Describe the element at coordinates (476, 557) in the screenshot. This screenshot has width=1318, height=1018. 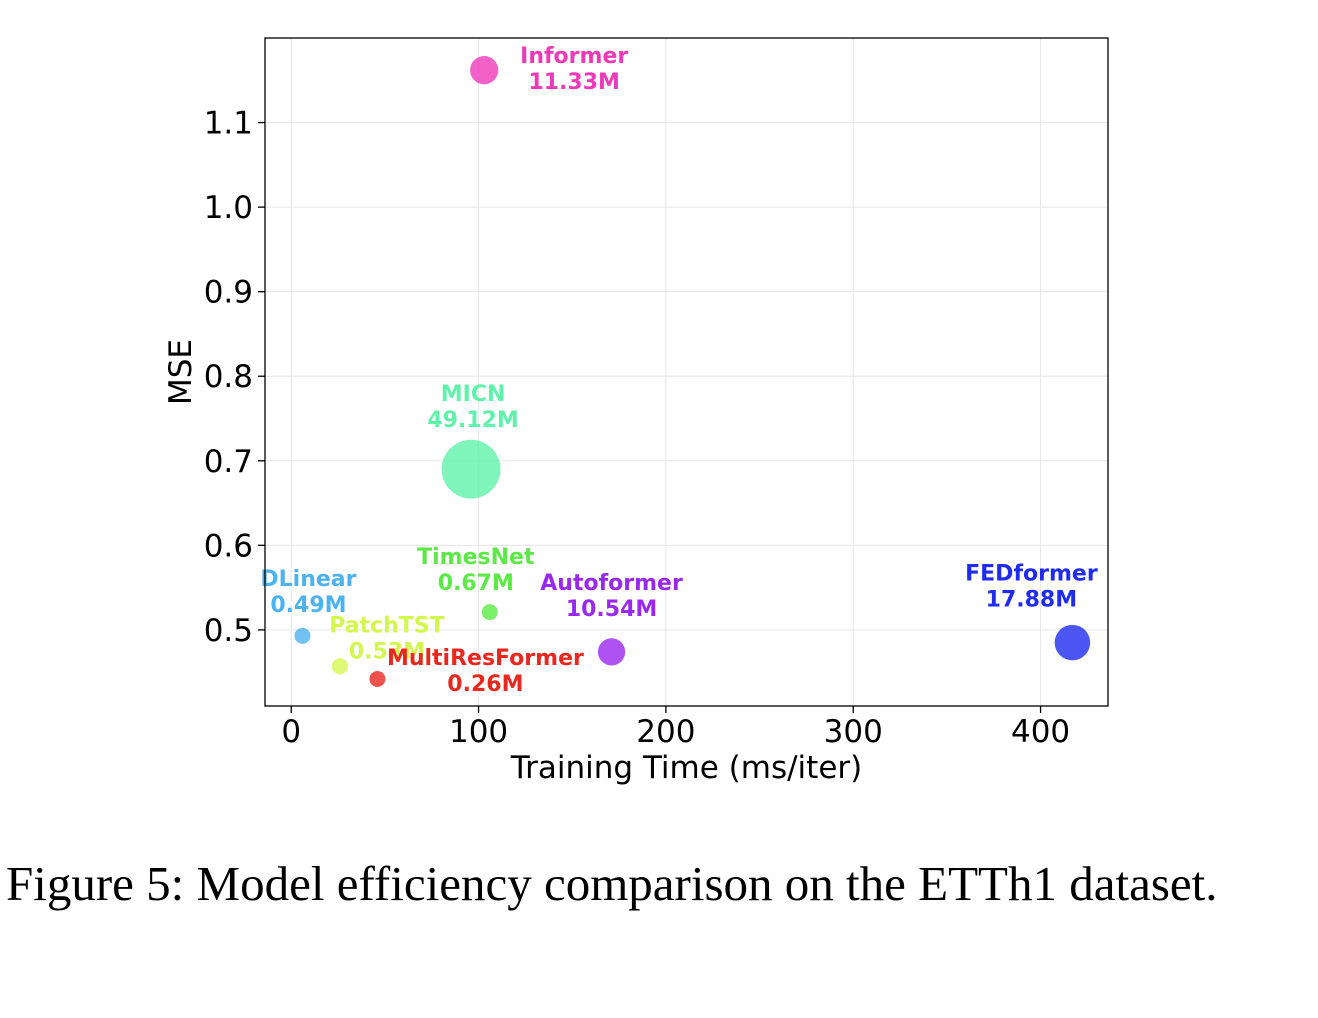
I see `point-label-name: TimesNet` at that location.